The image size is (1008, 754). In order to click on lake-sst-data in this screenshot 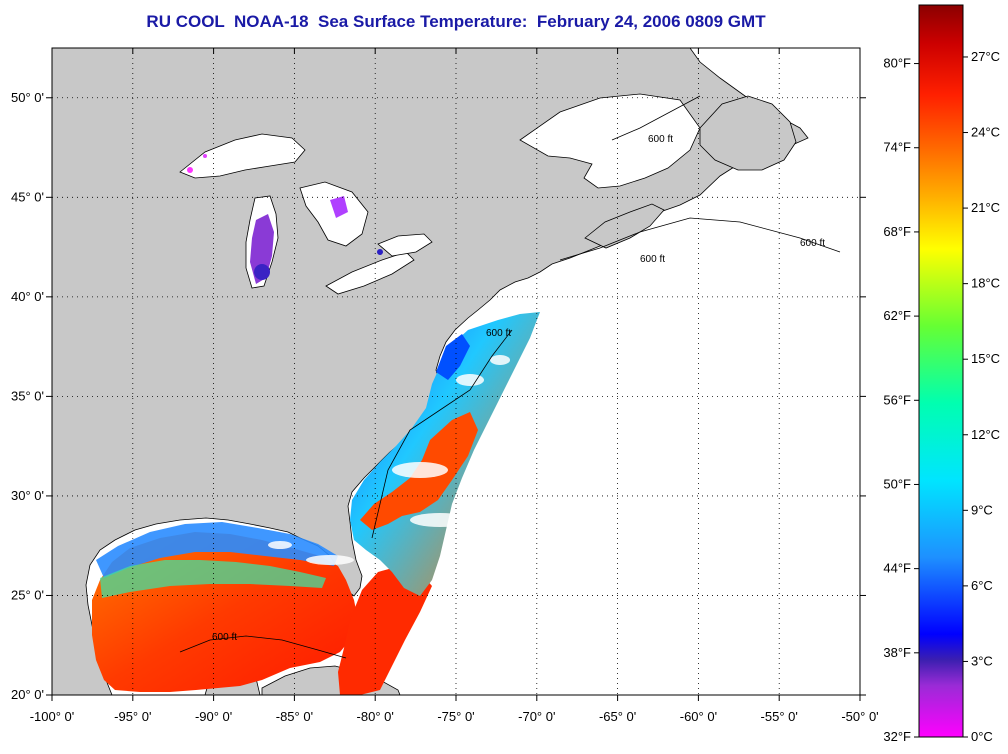, I will do `click(285, 219)`.